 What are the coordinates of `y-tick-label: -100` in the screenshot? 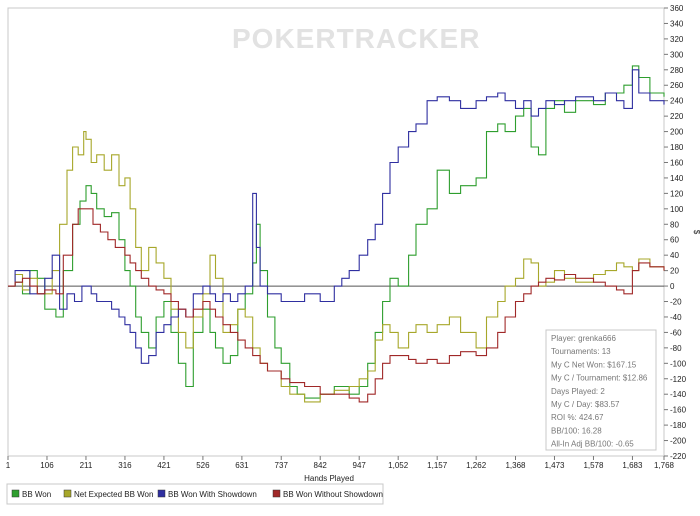 It's located at (678, 363).